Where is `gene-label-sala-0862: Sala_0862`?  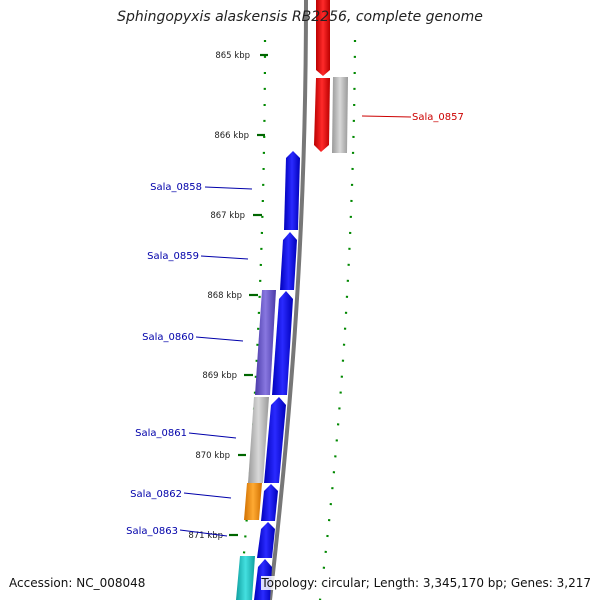
gene-label-sala-0862: Sala_0862 is located at coordinates (156, 494).